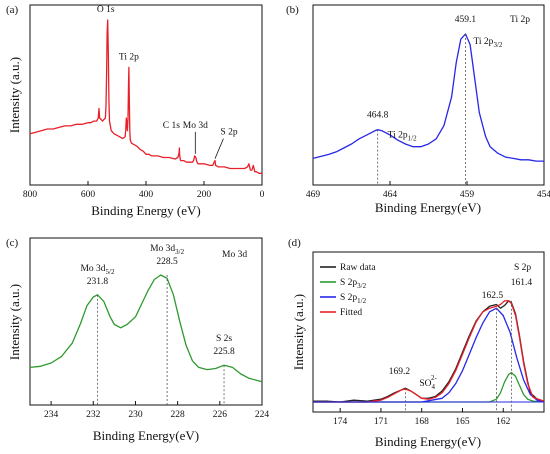  I want to click on x-tick-label: 459, so click(467, 195).